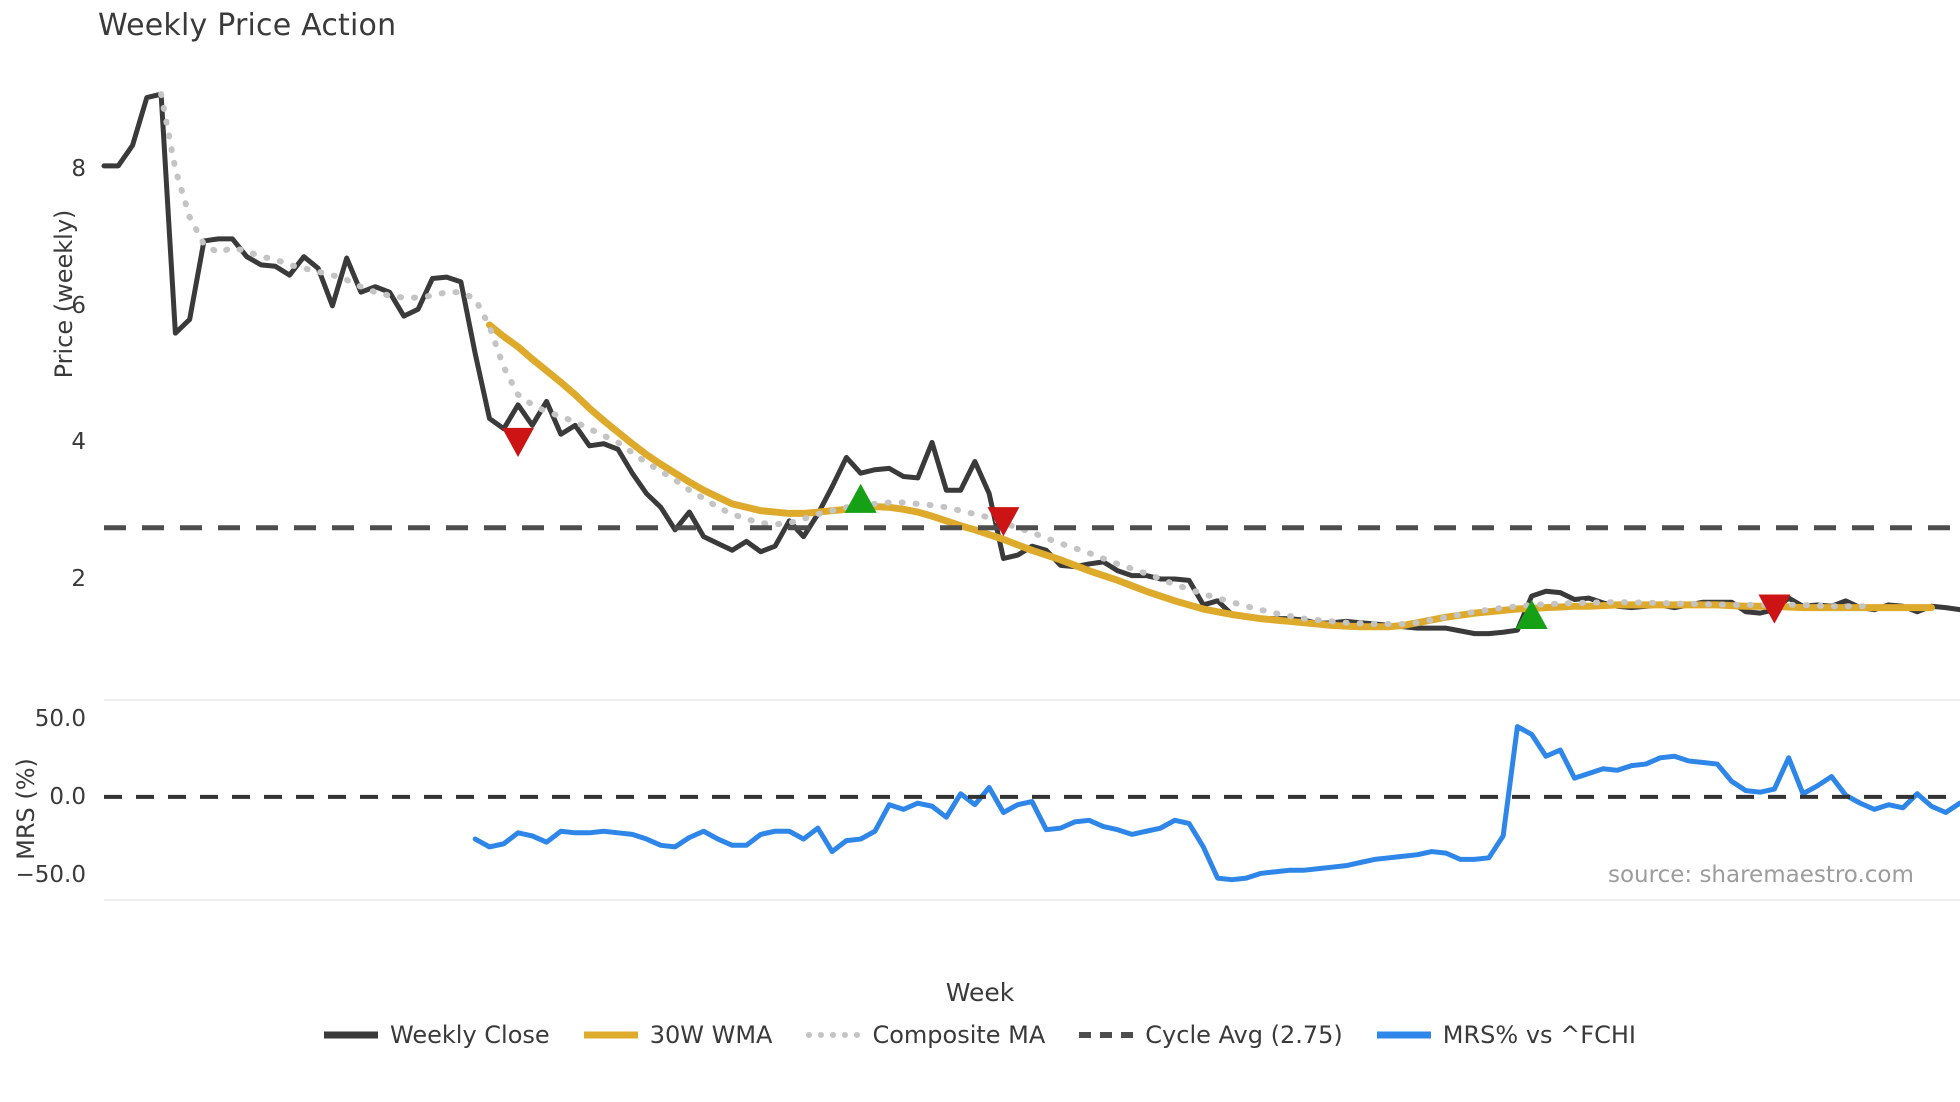 Image resolution: width=1960 pixels, height=1102 pixels. Describe the element at coordinates (1761, 875) in the screenshot. I see `source-watermark: source: sharemaestro.com` at that location.